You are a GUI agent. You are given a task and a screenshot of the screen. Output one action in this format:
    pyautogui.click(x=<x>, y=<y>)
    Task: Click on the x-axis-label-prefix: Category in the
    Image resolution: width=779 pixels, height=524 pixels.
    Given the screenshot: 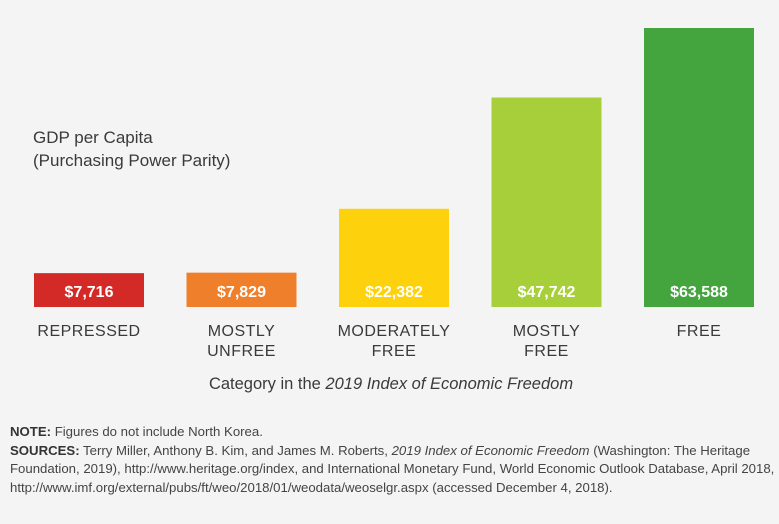 What is the action you would take?
    pyautogui.click(x=267, y=384)
    